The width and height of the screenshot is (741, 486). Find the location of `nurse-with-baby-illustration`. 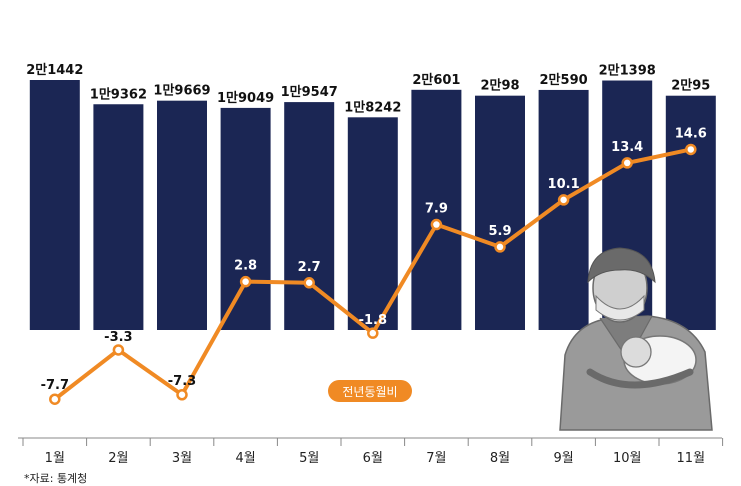

nurse-with-baby-illustration is located at coordinates (636, 339).